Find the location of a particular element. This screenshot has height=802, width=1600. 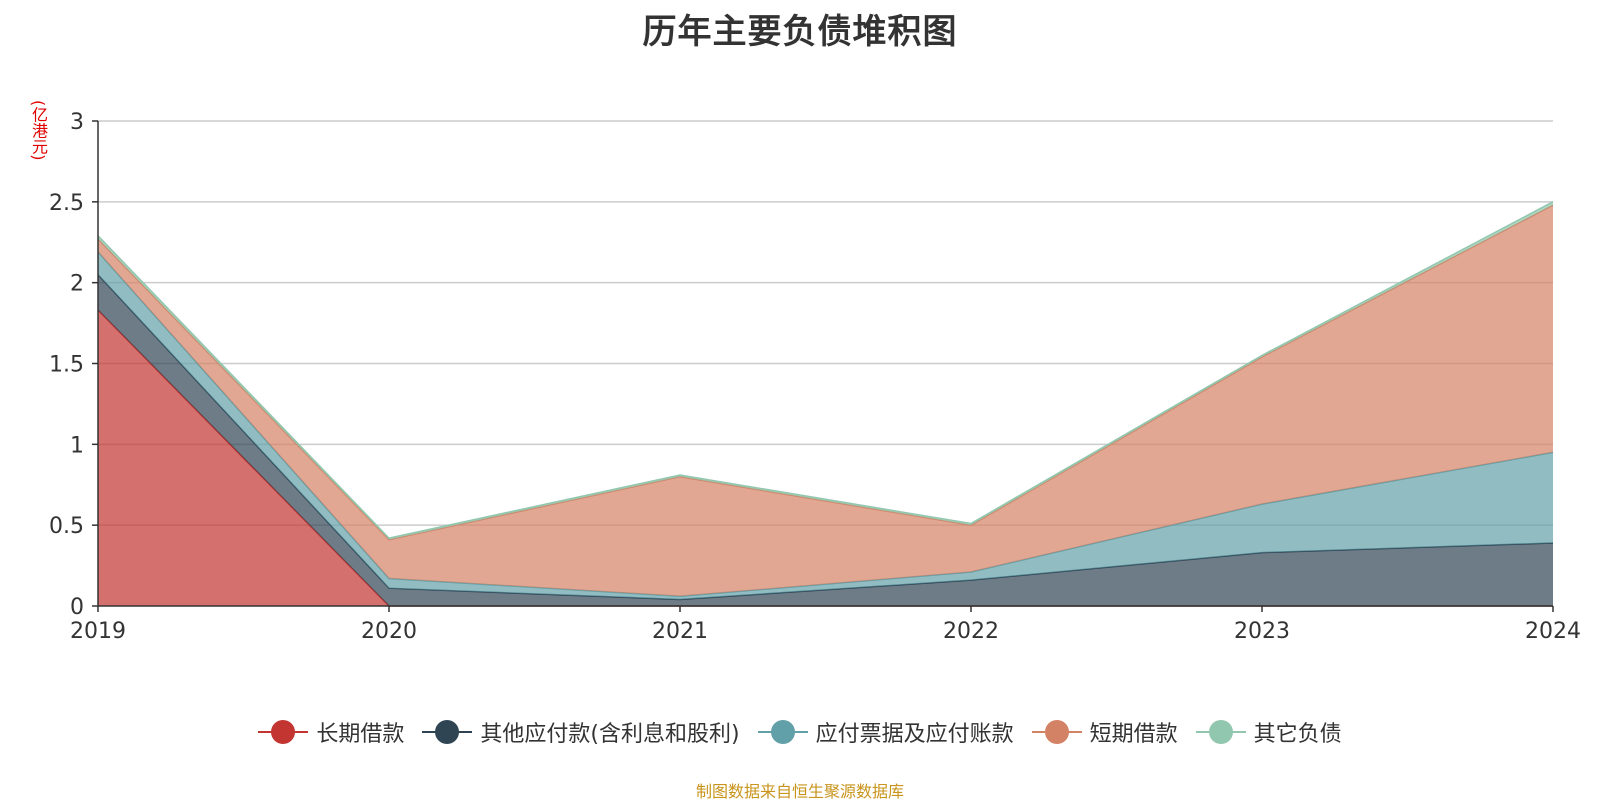

y-tick-label: 2.5 is located at coordinates (66, 203).